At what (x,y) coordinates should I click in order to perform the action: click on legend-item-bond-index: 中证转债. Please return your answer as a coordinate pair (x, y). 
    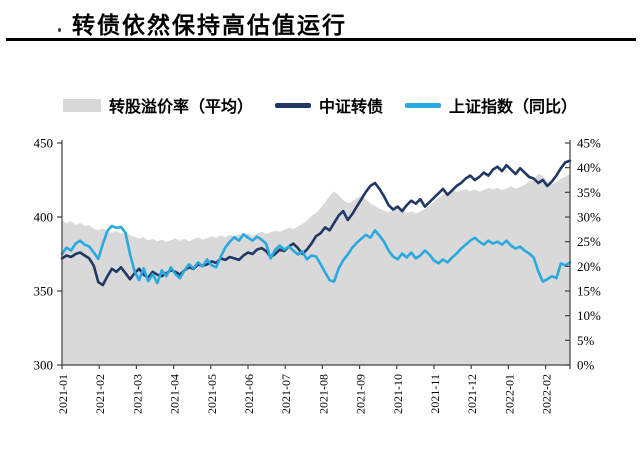
    Looking at the image, I should click on (328, 105).